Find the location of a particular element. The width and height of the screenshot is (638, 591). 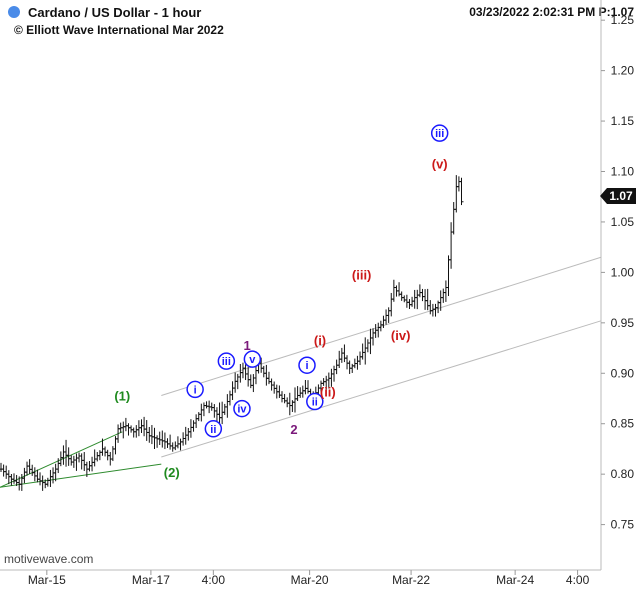

y-tick-label: 1.05 is located at coordinates (623, 222).